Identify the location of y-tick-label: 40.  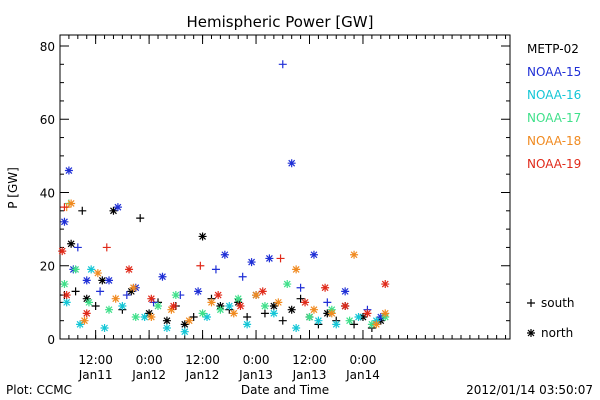
(47, 193).